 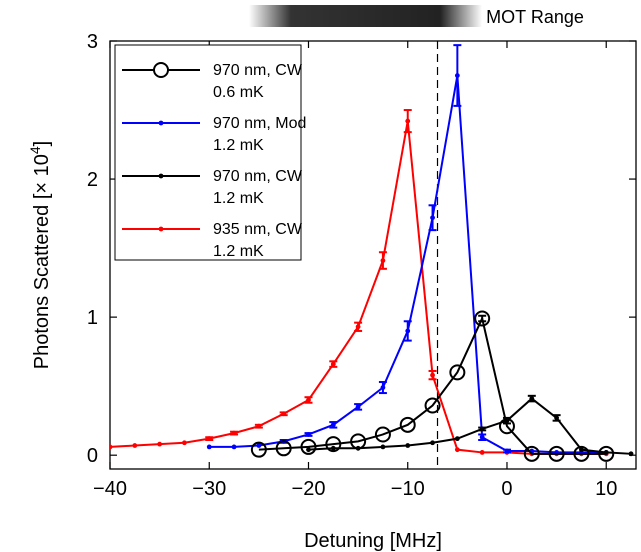 I want to click on y-tick-label: 0, so click(x=92, y=456).